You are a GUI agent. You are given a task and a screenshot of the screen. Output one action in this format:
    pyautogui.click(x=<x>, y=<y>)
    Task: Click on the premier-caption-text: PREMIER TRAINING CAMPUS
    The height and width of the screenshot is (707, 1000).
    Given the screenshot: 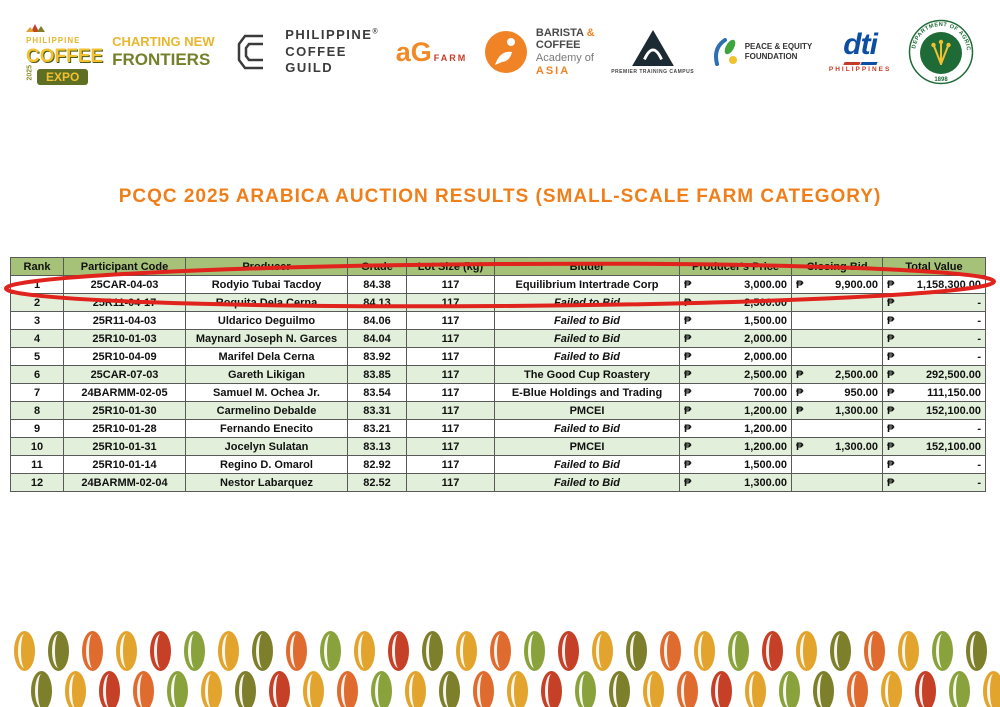 What is the action you would take?
    pyautogui.click(x=653, y=72)
    